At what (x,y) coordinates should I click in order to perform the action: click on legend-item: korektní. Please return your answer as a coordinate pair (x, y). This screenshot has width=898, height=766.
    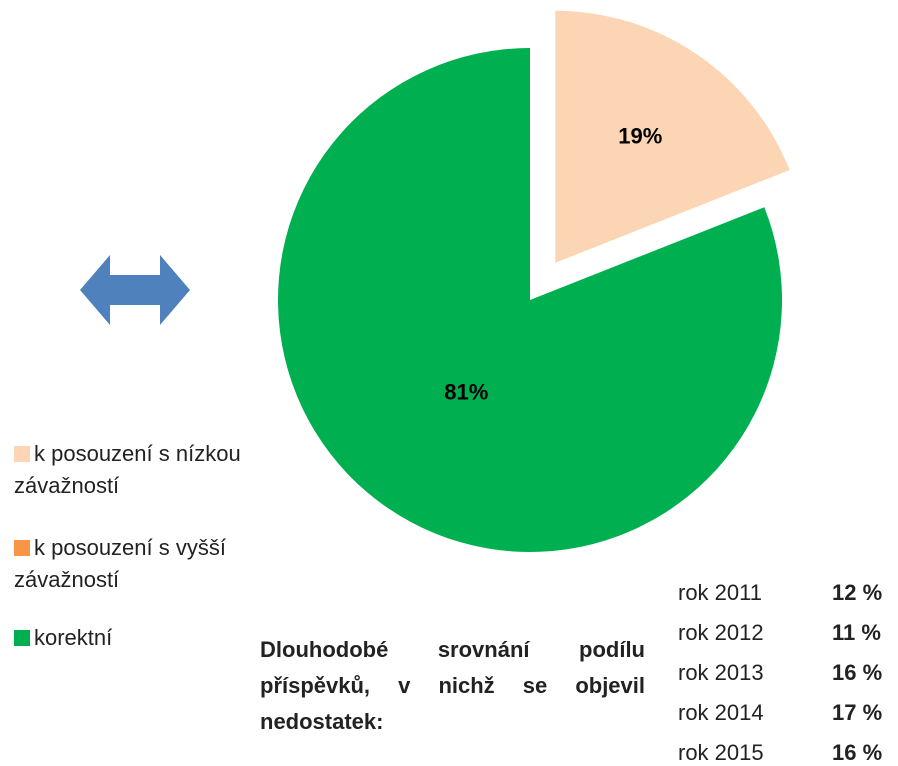
    Looking at the image, I should click on (159, 638).